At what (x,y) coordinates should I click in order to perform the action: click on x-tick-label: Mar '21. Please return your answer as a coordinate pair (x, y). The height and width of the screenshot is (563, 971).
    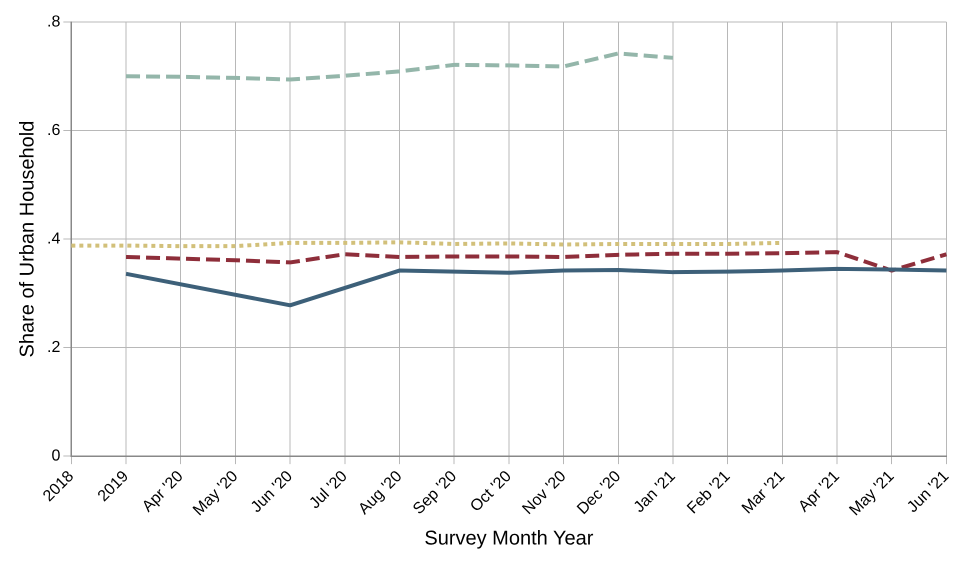
    Looking at the image, I should click on (763, 493).